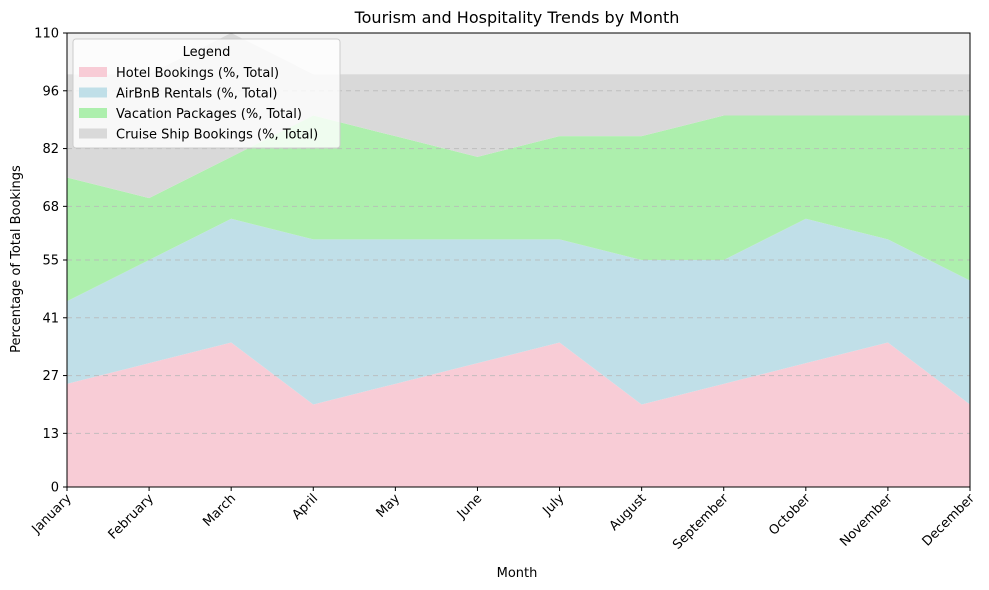 The height and width of the screenshot is (590, 989). What do you see at coordinates (50, 318) in the screenshot?
I see `y-tick-label-3: 41` at bounding box center [50, 318].